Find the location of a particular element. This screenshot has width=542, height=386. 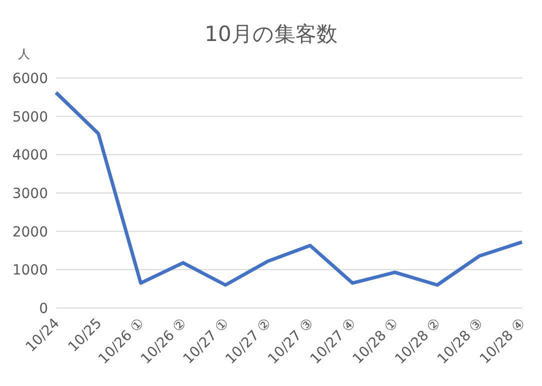

y-tick-label: 4000 is located at coordinates (30, 156).